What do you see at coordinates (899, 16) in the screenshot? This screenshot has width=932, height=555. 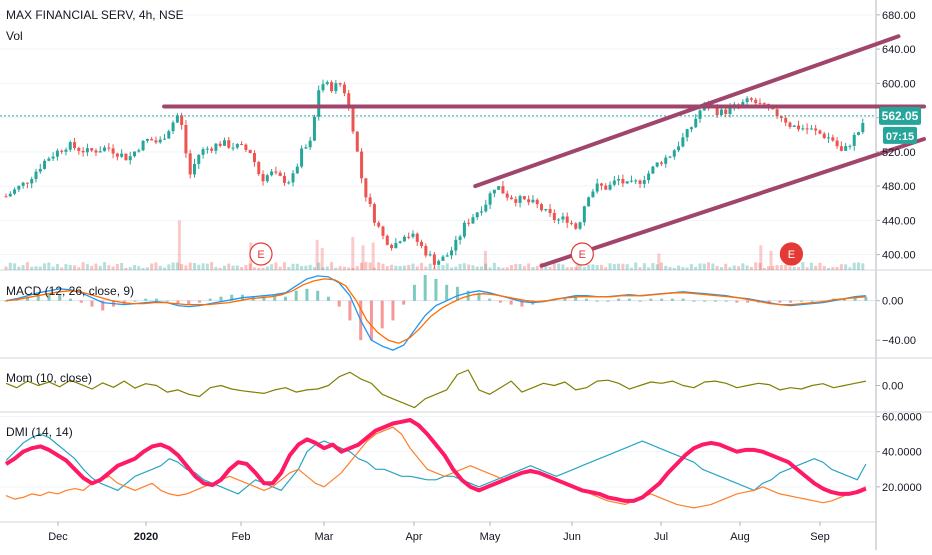 I see `price-axis-tick-label: 680.00` at bounding box center [899, 16].